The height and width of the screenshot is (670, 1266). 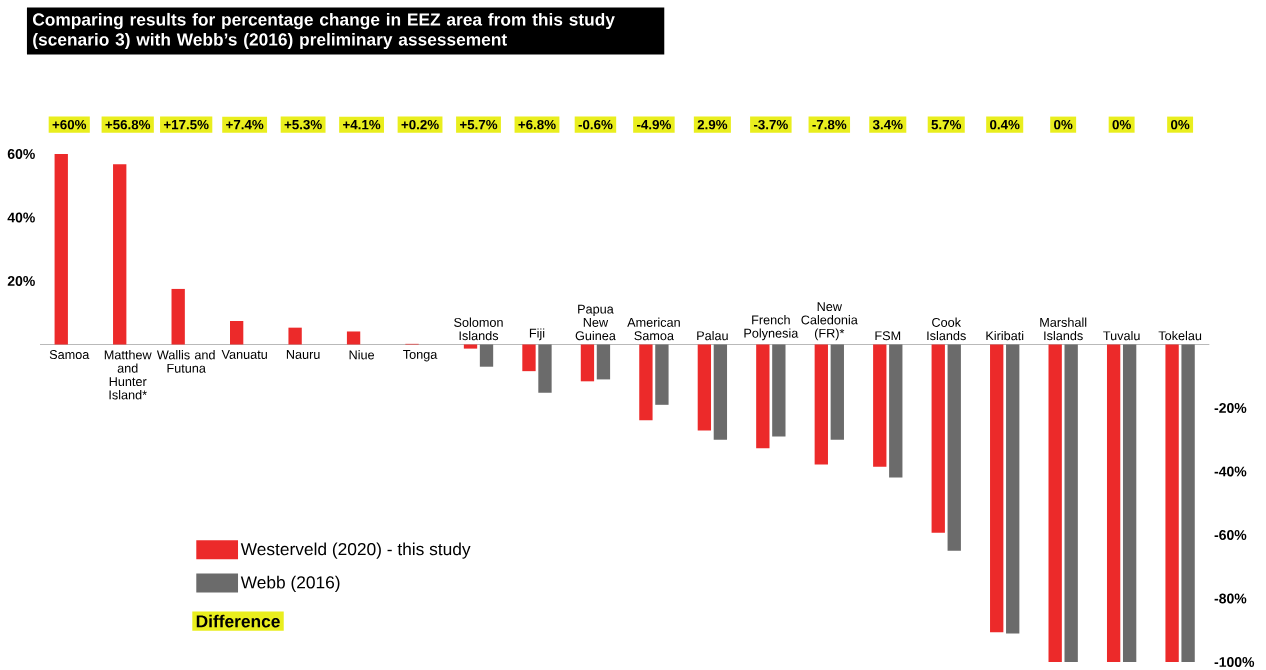 What do you see at coordinates (21, 281) in the screenshot?
I see `y-tick-label: 20%` at bounding box center [21, 281].